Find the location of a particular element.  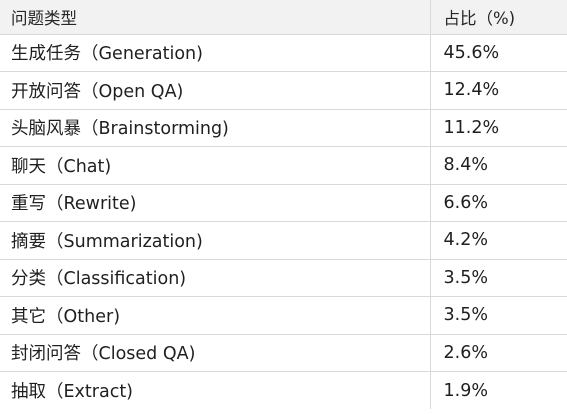

row-type: 分类（Classification) is located at coordinates (215, 278).